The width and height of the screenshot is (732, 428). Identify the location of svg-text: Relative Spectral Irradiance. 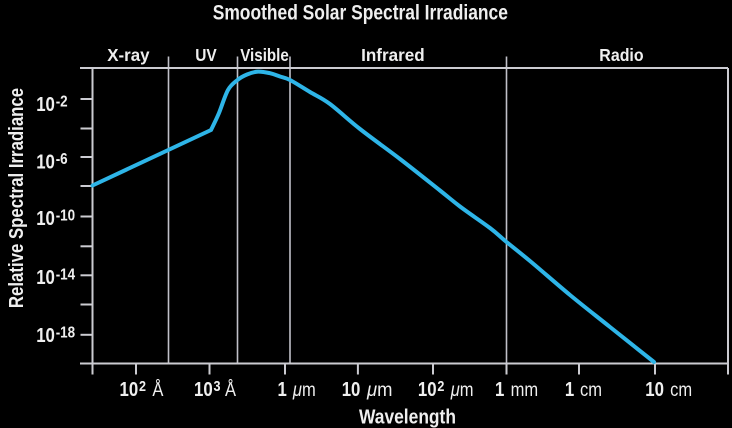
(16, 198).